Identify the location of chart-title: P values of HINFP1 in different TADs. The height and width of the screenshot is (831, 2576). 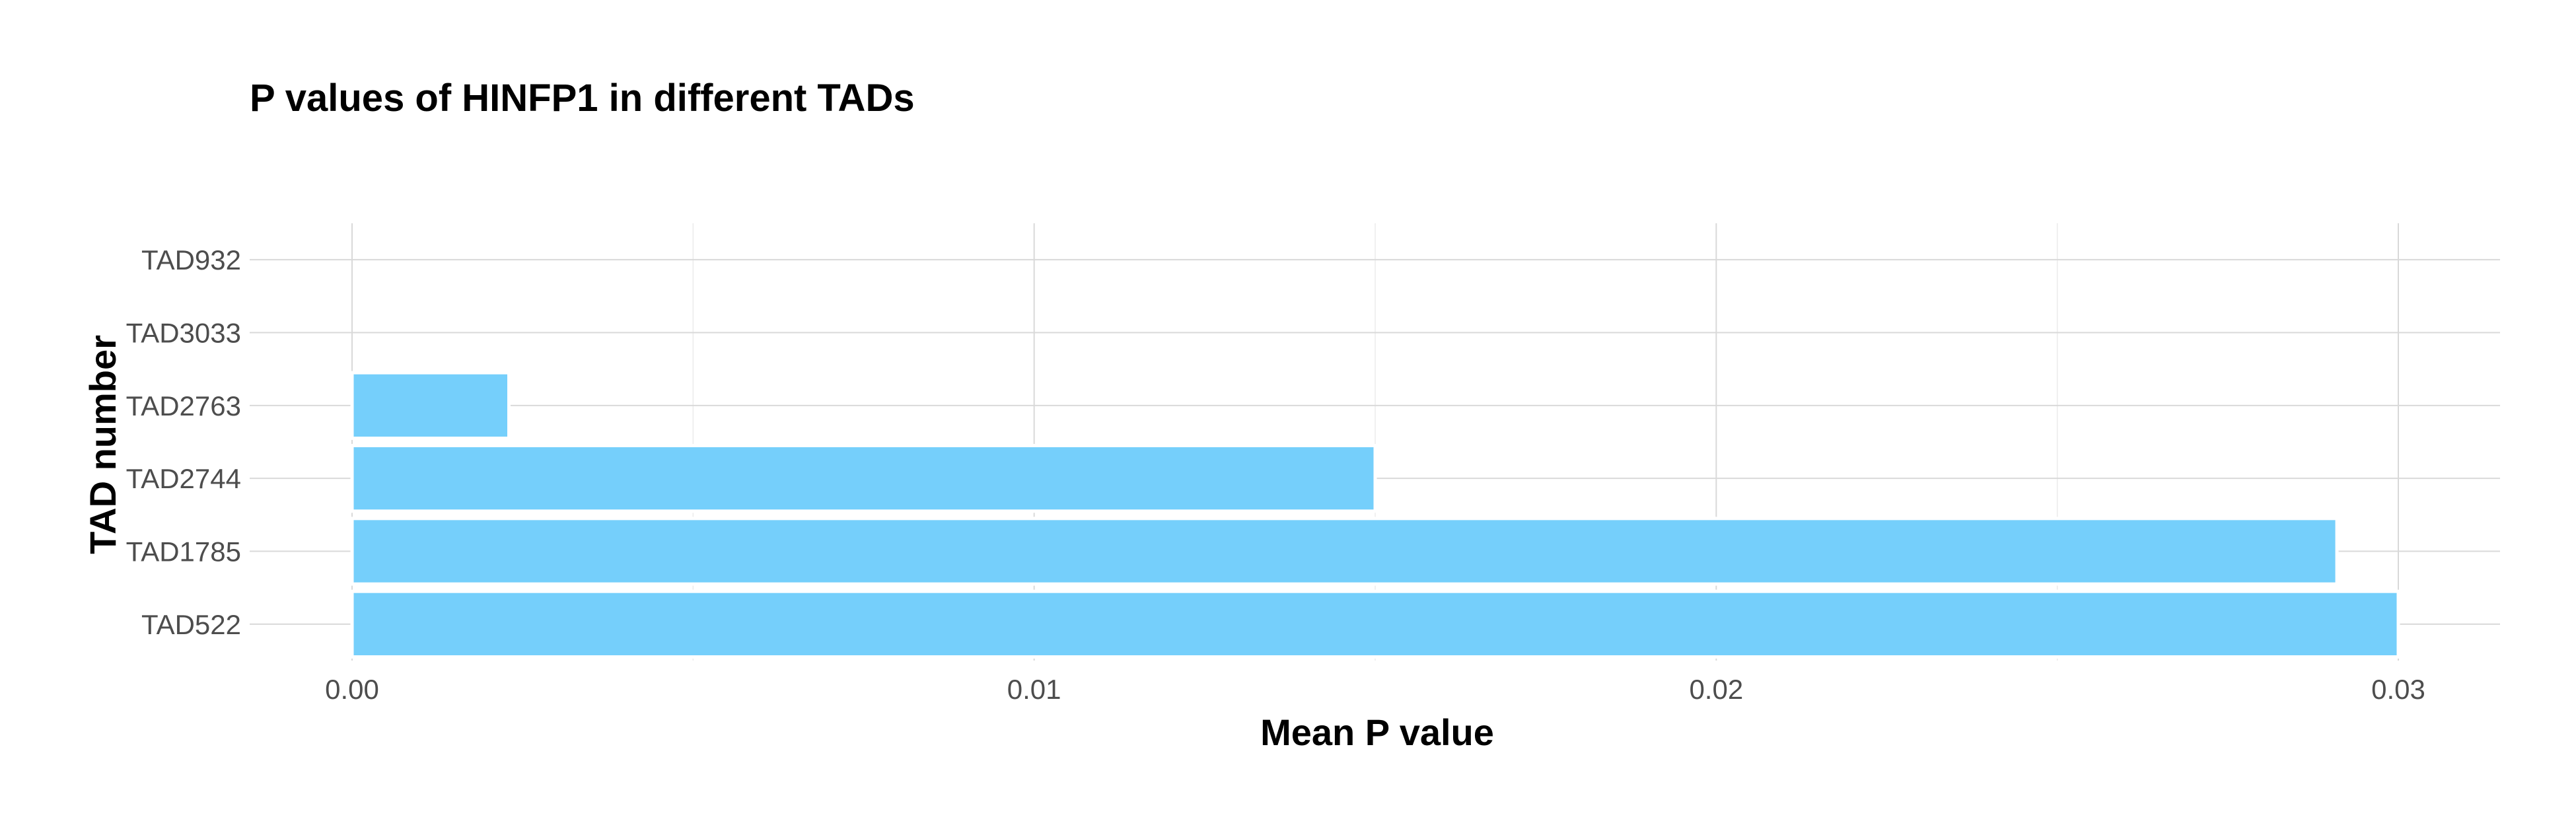
(582, 98).